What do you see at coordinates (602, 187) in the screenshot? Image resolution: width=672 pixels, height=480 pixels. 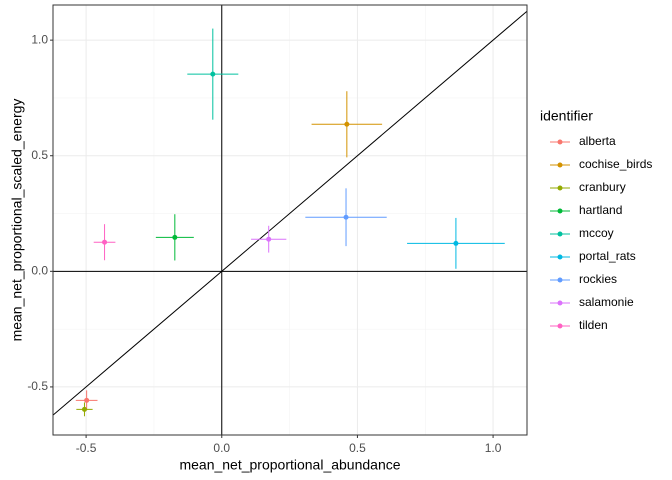 I see `legend-label: cranbury` at bounding box center [602, 187].